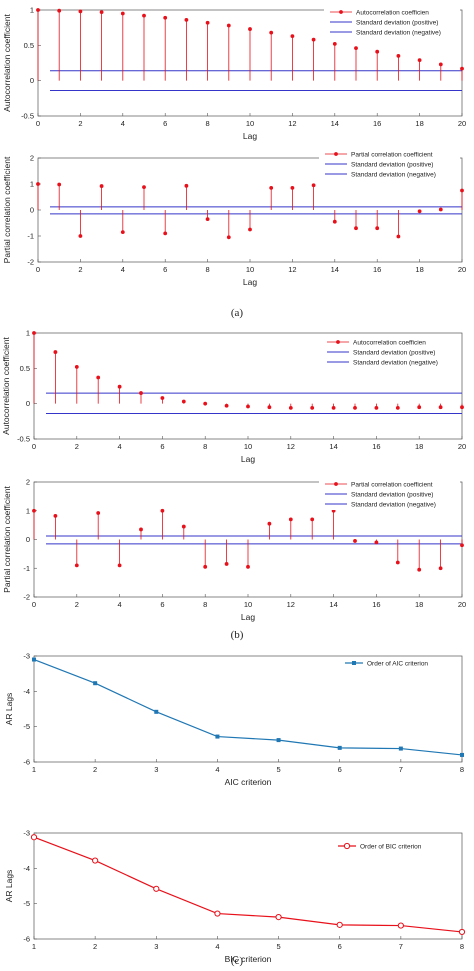 Image resolution: width=474 pixels, height=971 pixels. Describe the element at coordinates (392, 13) in the screenshot. I see `legend-label: Autocorrelation coefficien` at that location.